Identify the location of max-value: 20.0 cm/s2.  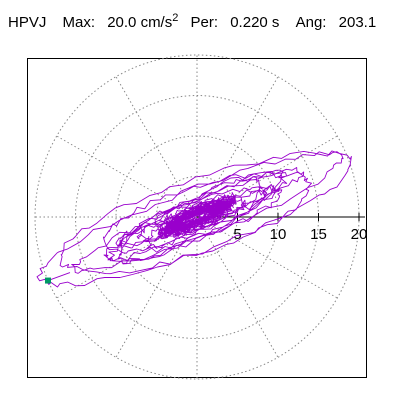
(142, 21).